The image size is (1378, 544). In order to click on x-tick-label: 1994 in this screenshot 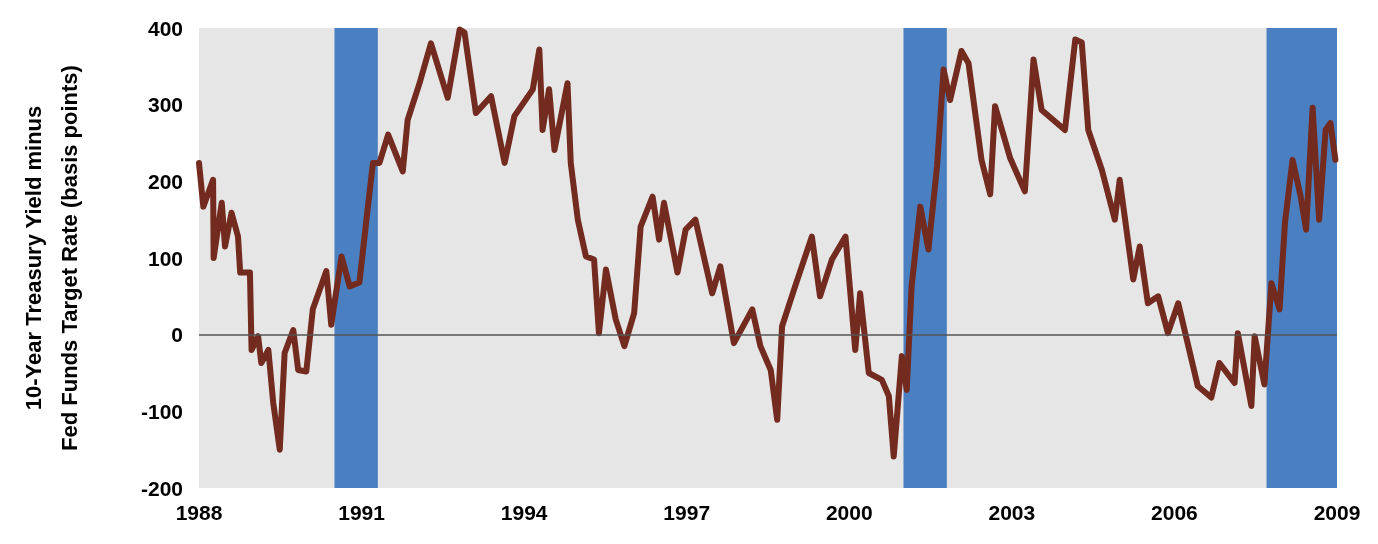, I will do `click(524, 512)`.